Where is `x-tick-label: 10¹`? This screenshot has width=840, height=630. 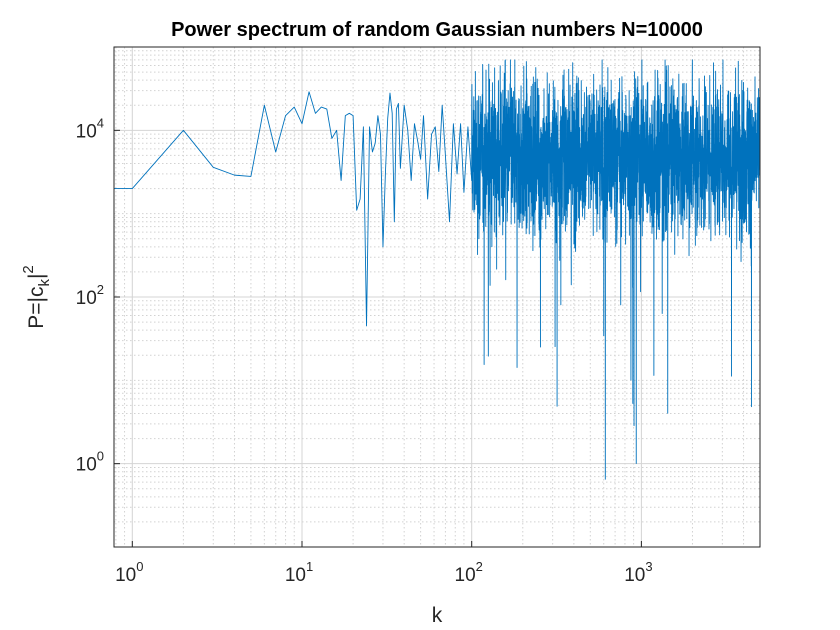 x-tick-label: 10¹ is located at coordinates (299, 572).